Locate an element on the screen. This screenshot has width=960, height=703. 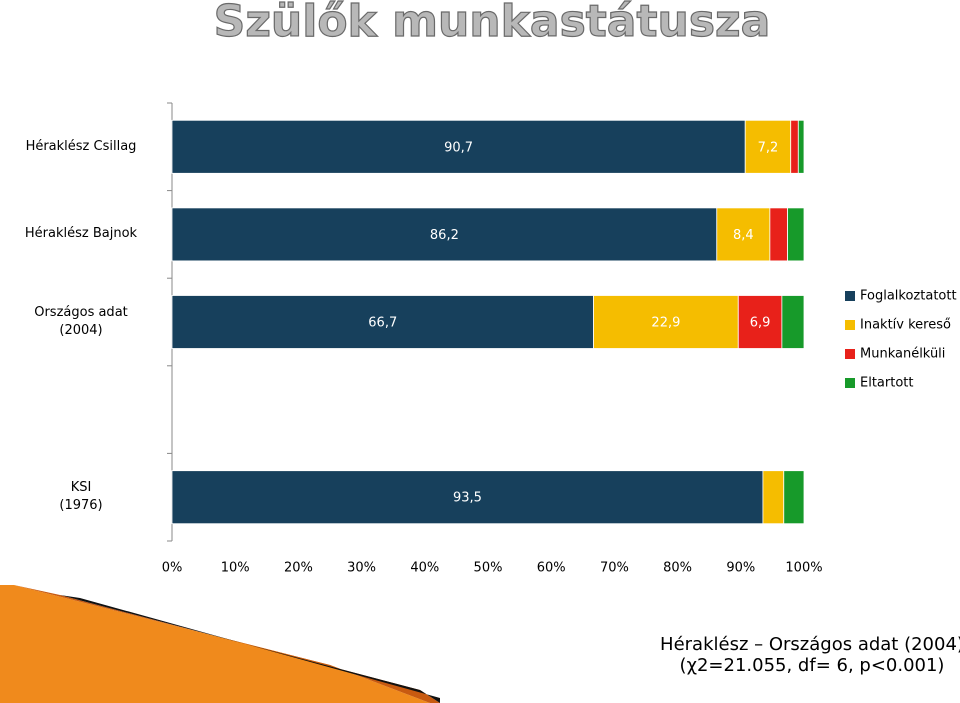
x-tick-label: 30% is located at coordinates (361, 568).